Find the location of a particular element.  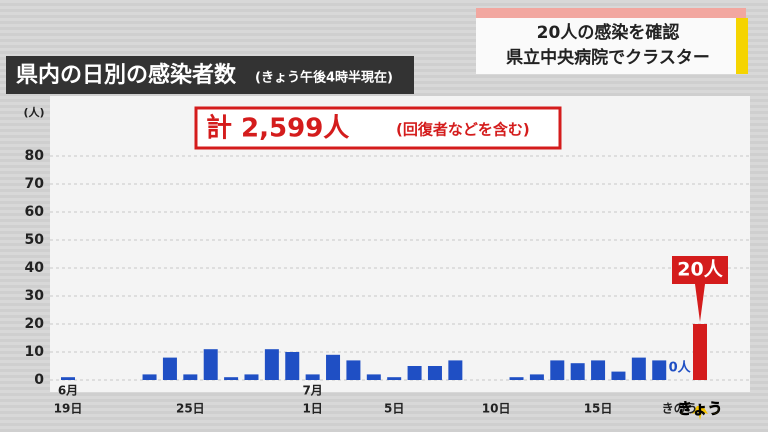

label-pointer is located at coordinates (700, 303).